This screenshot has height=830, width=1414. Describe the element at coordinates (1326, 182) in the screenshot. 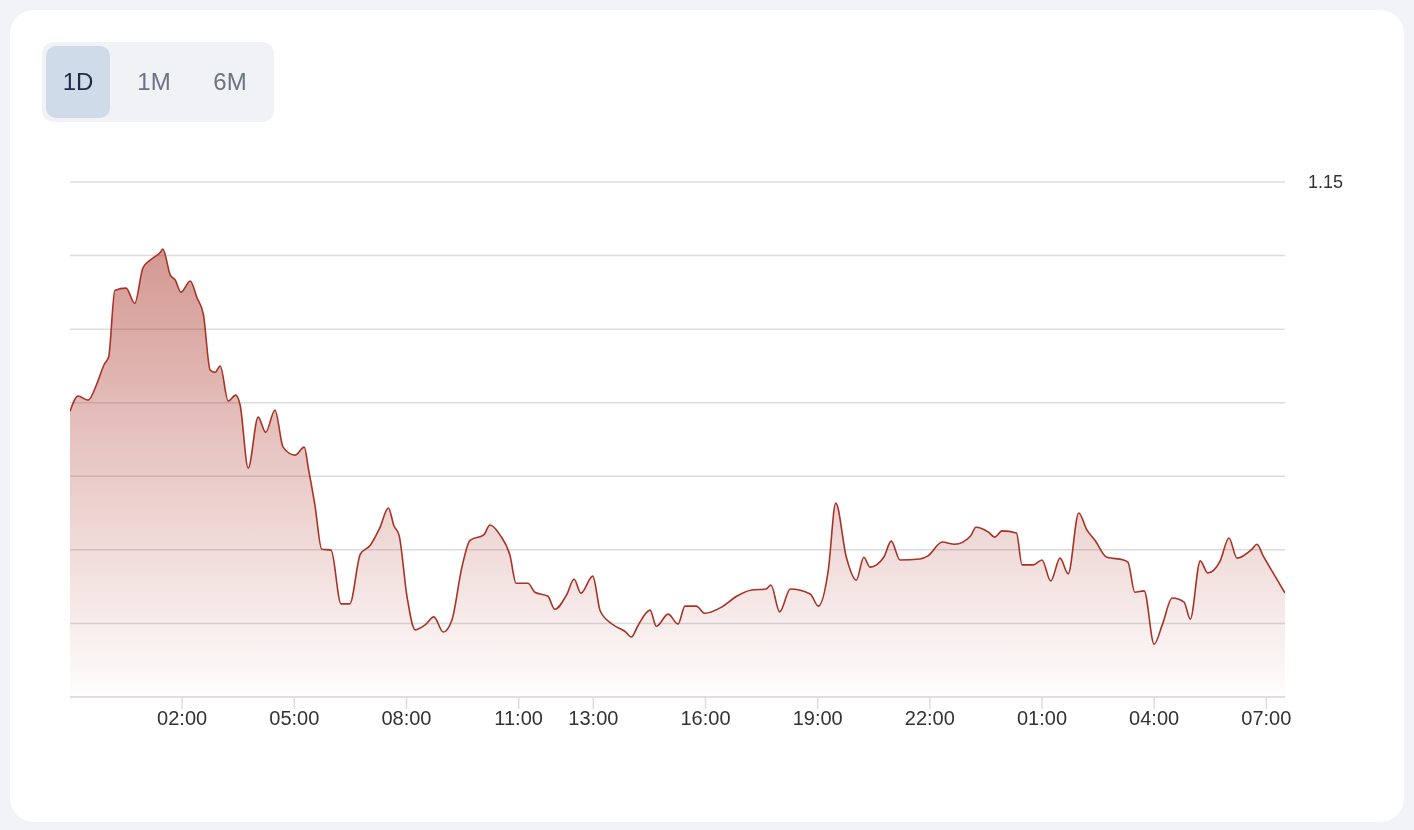

I see `text: 1.15` at that location.